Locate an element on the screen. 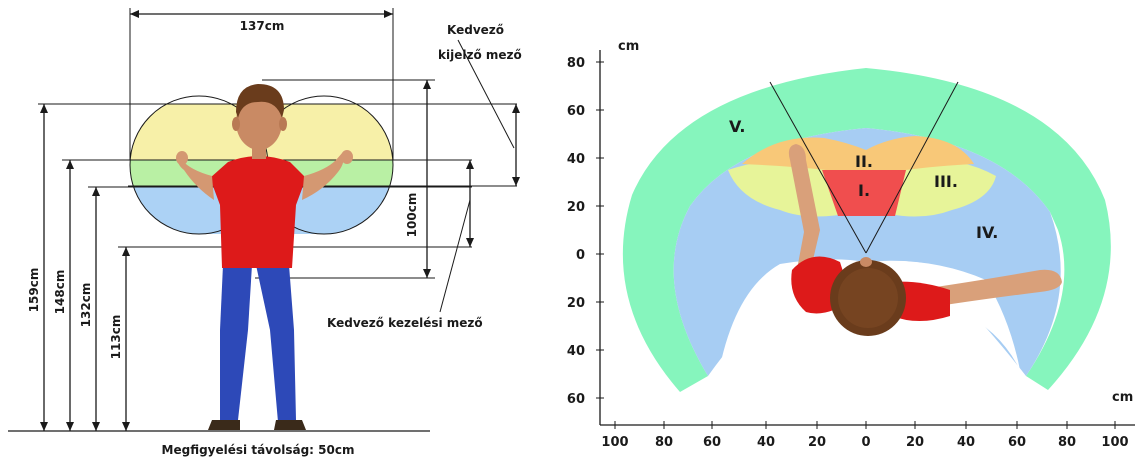 The height and width of the screenshot is (463, 1141). operation-field-label: Kedvező kezelési mező is located at coordinates (405, 323).